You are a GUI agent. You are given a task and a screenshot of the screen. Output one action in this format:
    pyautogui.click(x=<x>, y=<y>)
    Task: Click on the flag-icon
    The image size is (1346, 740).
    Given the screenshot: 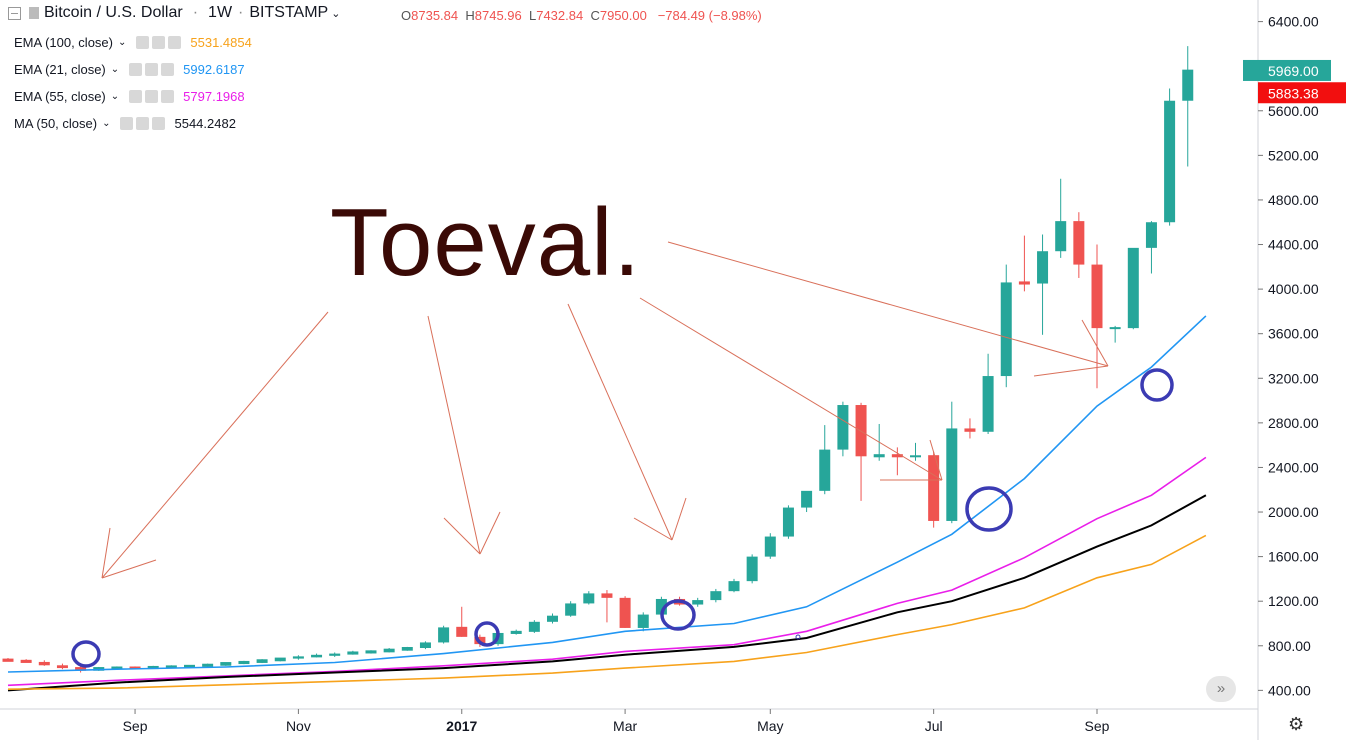 What is the action you would take?
    pyautogui.click(x=34, y=13)
    